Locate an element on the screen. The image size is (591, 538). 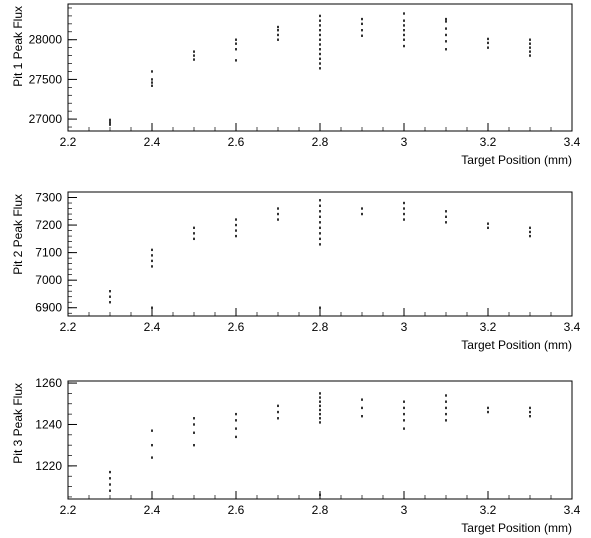
y-tick-label: 27000 is located at coordinates (46, 119).